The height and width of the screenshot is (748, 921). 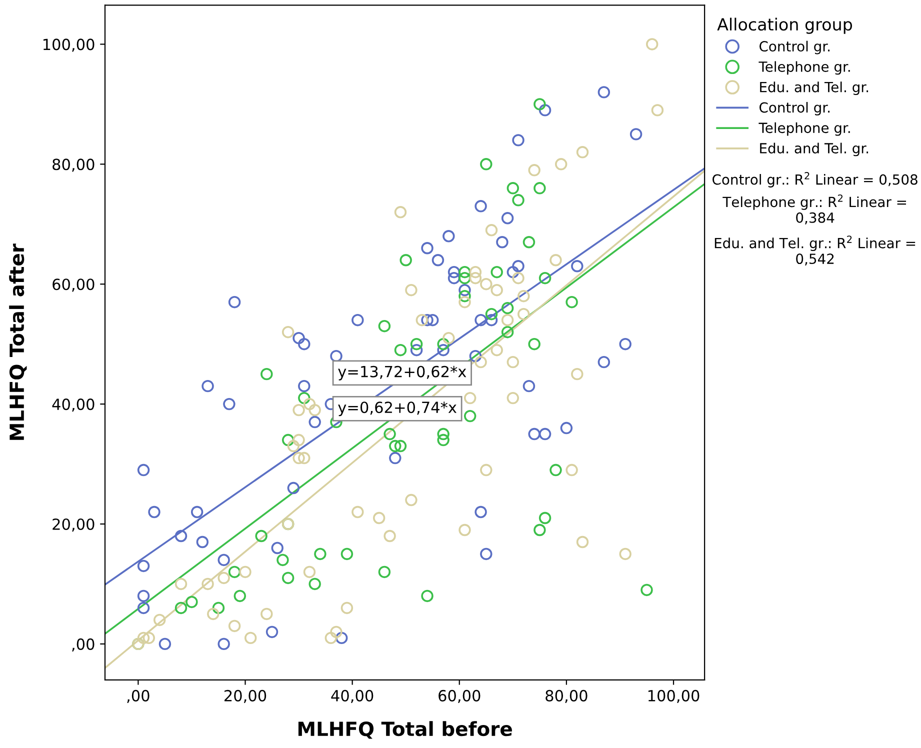 I want to click on y-tick-label: 80,00, so click(x=73, y=165).